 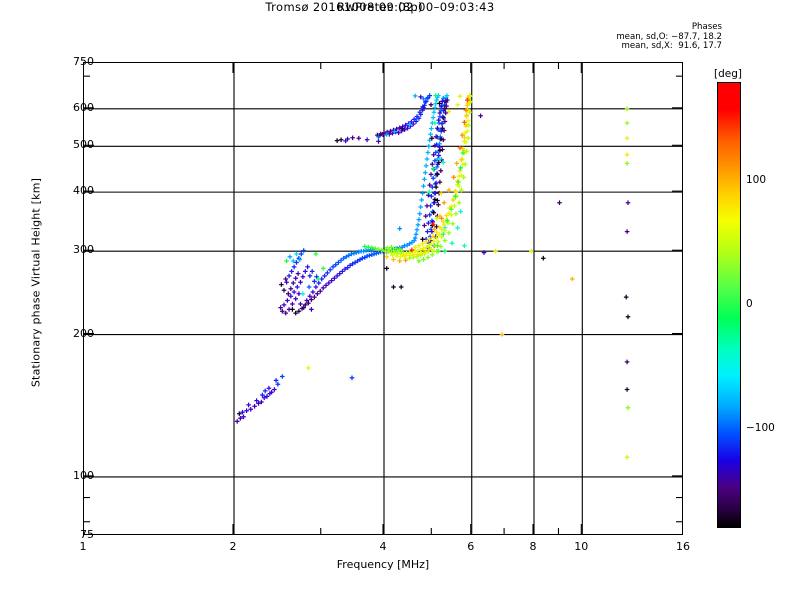 What do you see at coordinates (471, 546) in the screenshot?
I see `x-tick-label: 6` at bounding box center [471, 546].